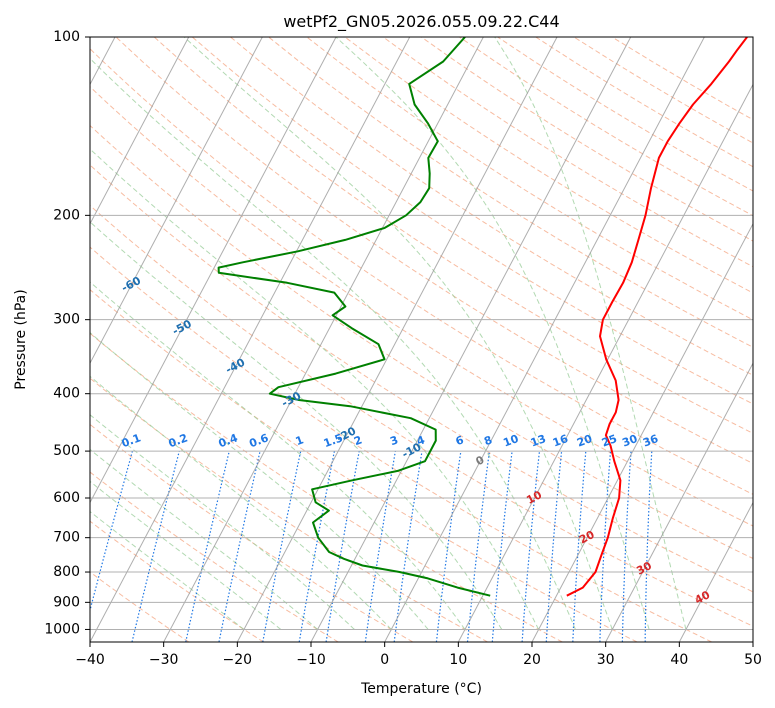 Image resolution: width=775 pixels, height=708 pixels. What do you see at coordinates (609, 440) in the screenshot?
I see `mixing-ratio-label: 25` at bounding box center [609, 440].